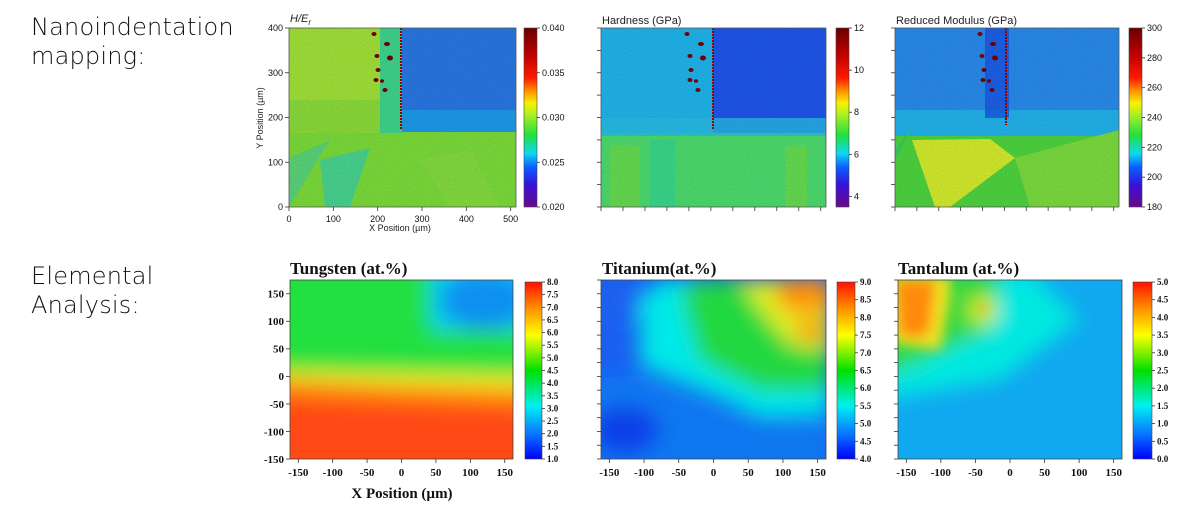 This screenshot has width=1200, height=514. What do you see at coordinates (553, 459) in the screenshot?
I see `colorbar-tick-label: 1.0` at bounding box center [553, 459].